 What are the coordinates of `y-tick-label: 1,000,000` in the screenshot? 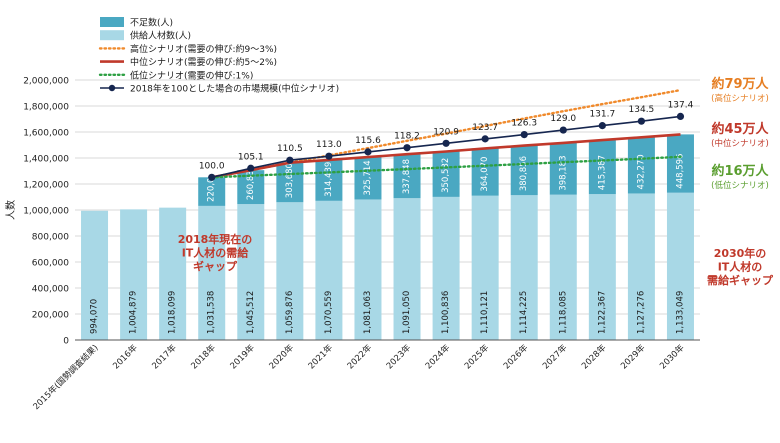 It's located at (46, 212).